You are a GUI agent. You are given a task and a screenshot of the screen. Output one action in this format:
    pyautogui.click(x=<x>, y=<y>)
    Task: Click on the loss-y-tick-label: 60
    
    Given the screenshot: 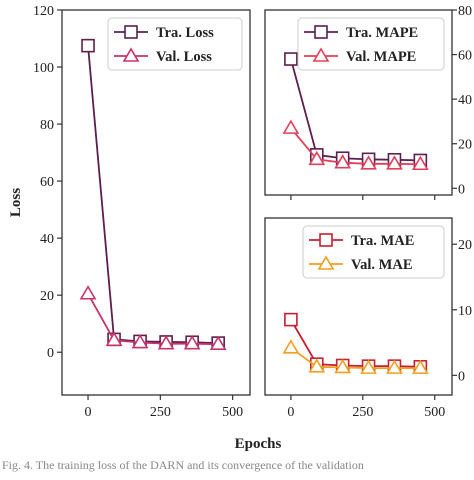 What is the action you would take?
    pyautogui.click(x=47, y=182)
    